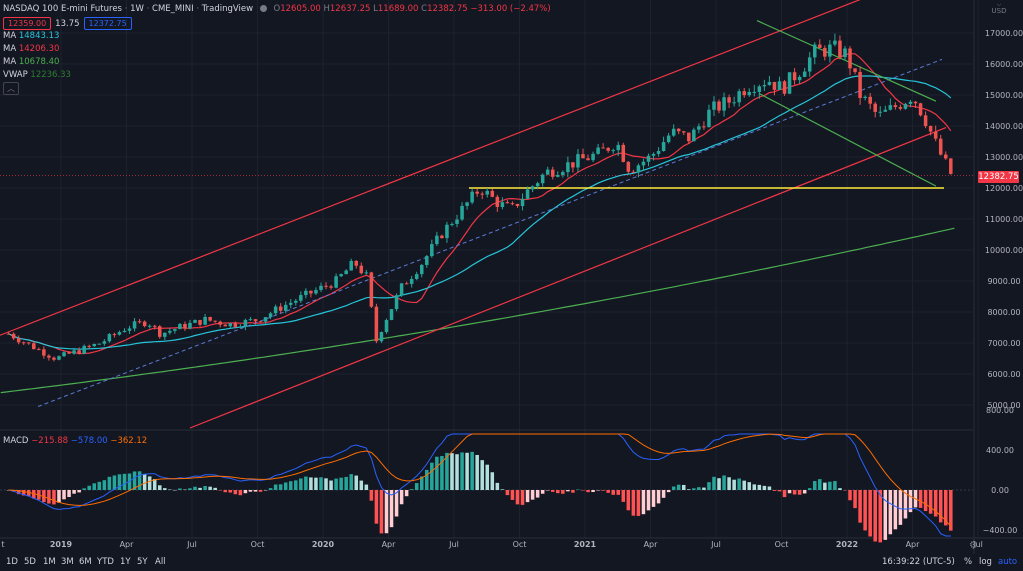 The width and height of the screenshot is (1023, 571). I want to click on macd-scale: 800.00 400.00 0.00 −400.00, so click(1000, 470).